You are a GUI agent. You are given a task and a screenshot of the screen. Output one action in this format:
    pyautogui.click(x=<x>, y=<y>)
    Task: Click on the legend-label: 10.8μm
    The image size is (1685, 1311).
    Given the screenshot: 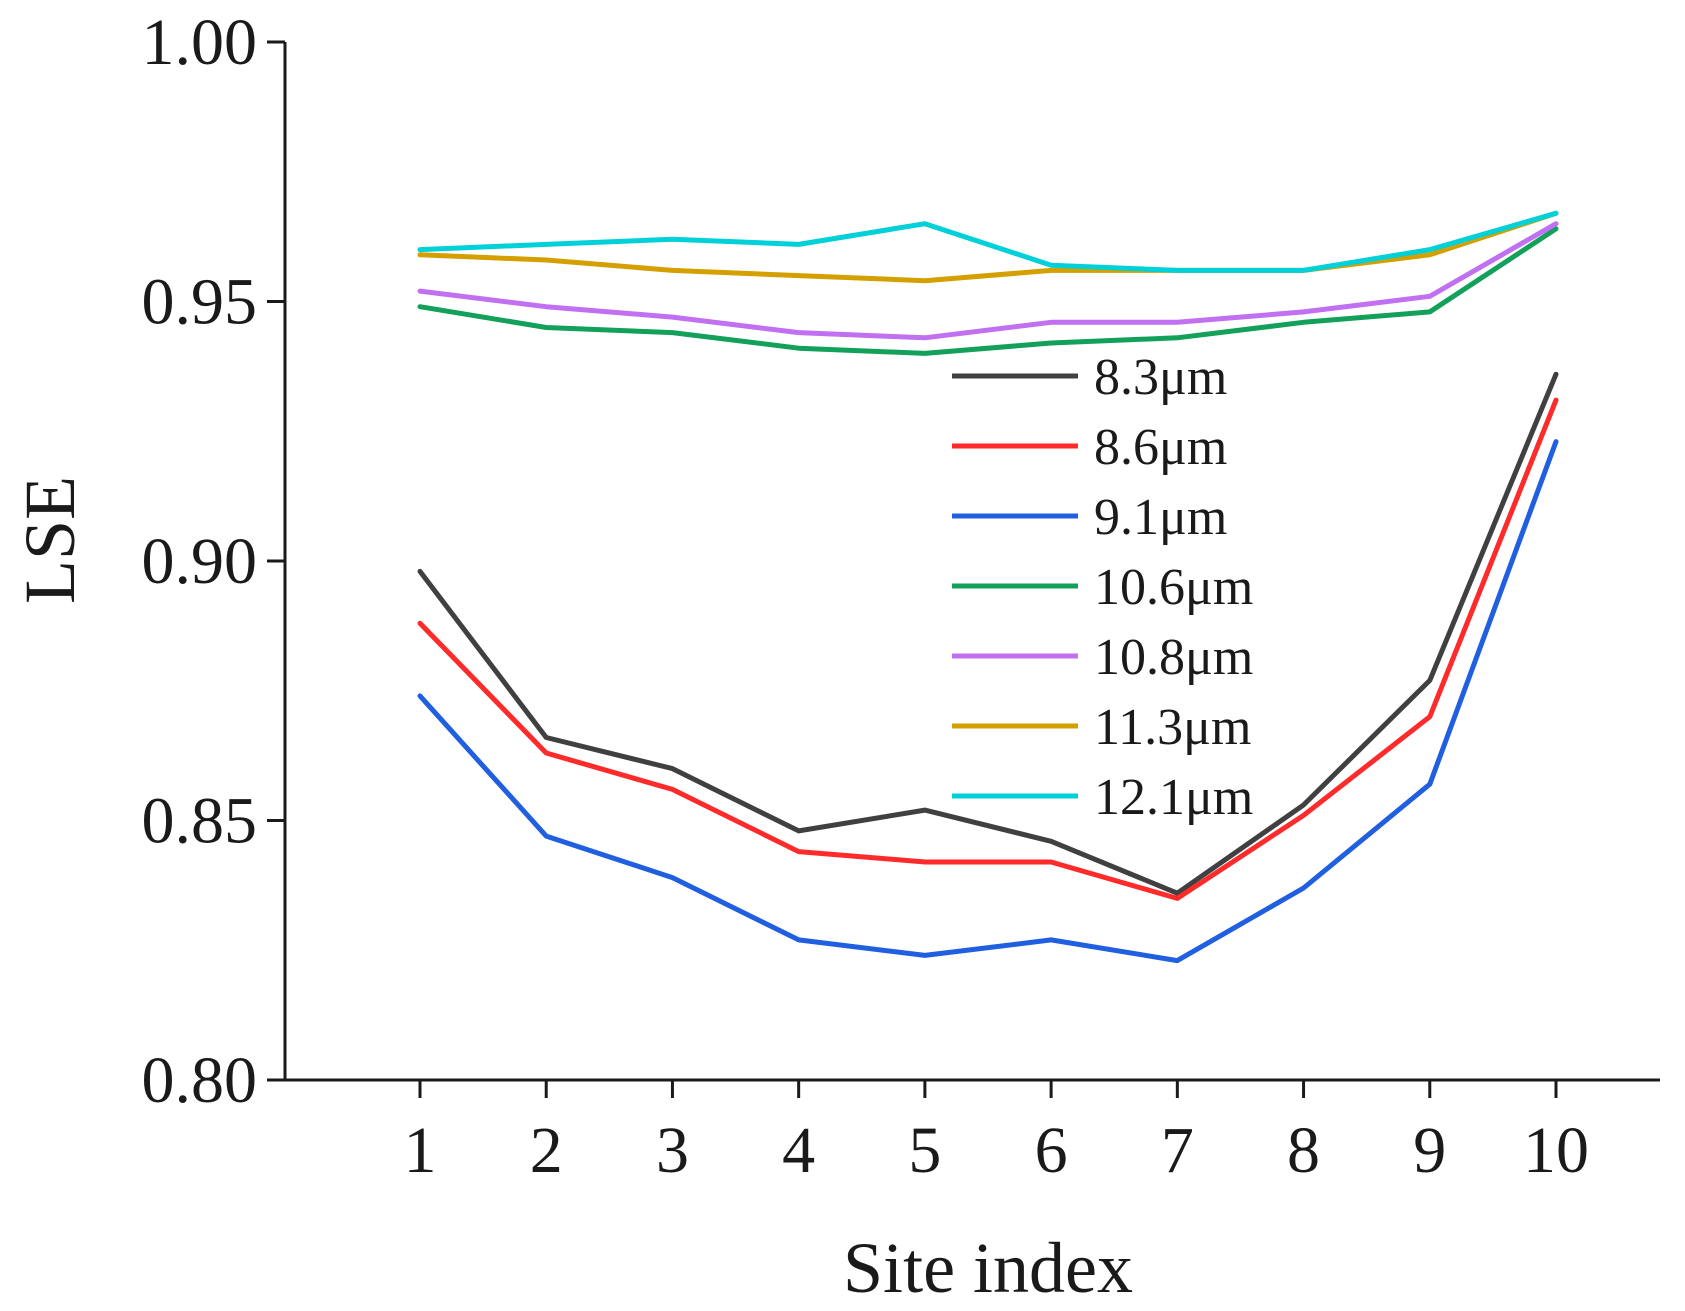 What is the action you would take?
    pyautogui.click(x=1173, y=657)
    